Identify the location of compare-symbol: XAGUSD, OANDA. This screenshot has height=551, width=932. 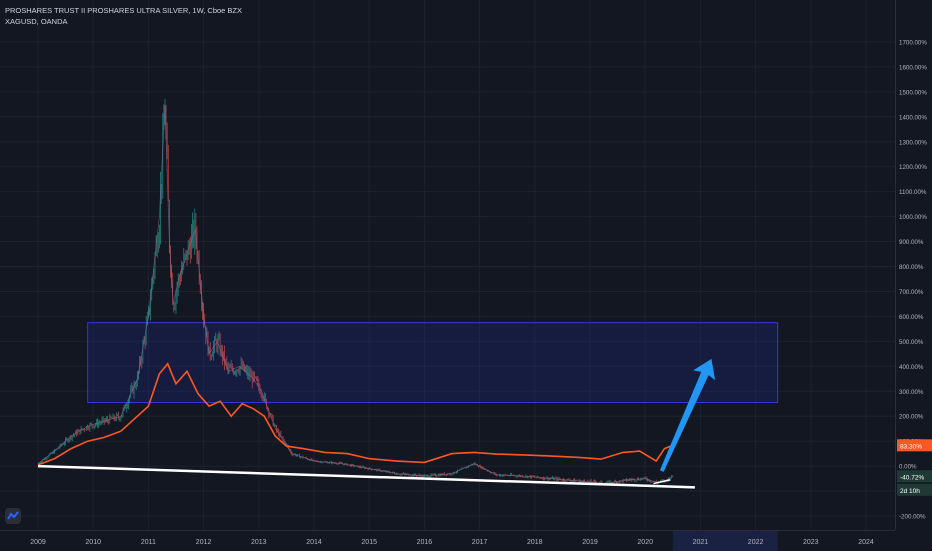
(36, 21).